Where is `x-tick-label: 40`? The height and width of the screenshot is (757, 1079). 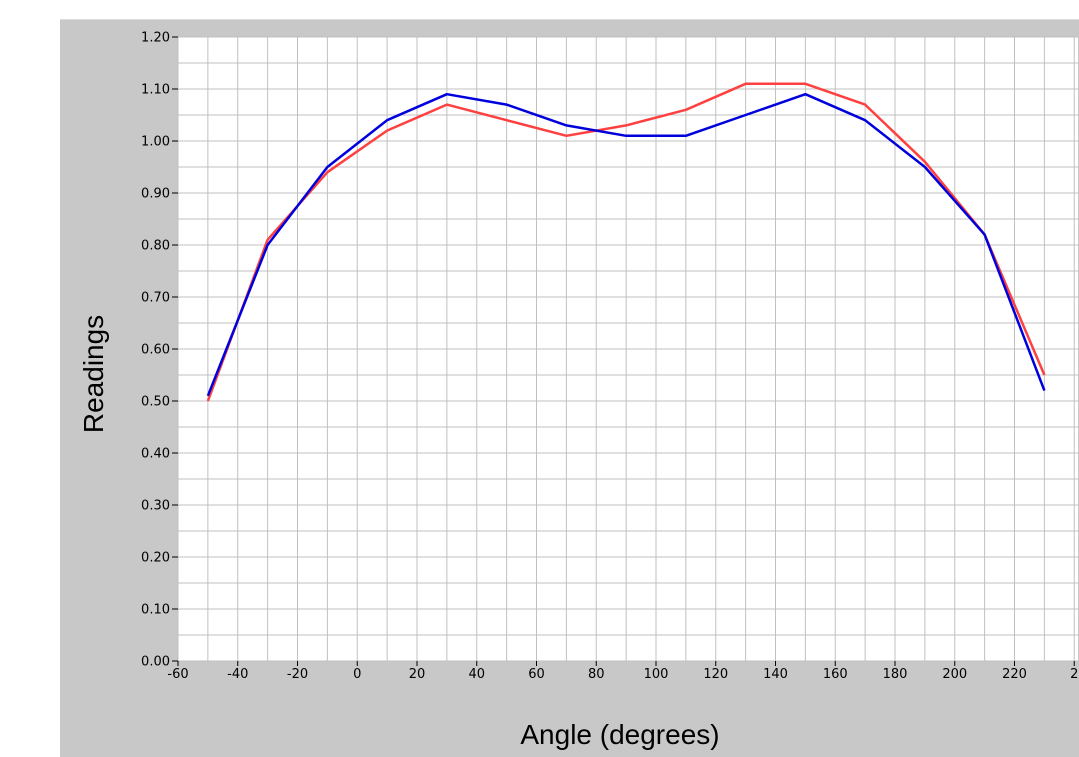 x-tick-label: 40 is located at coordinates (476, 674).